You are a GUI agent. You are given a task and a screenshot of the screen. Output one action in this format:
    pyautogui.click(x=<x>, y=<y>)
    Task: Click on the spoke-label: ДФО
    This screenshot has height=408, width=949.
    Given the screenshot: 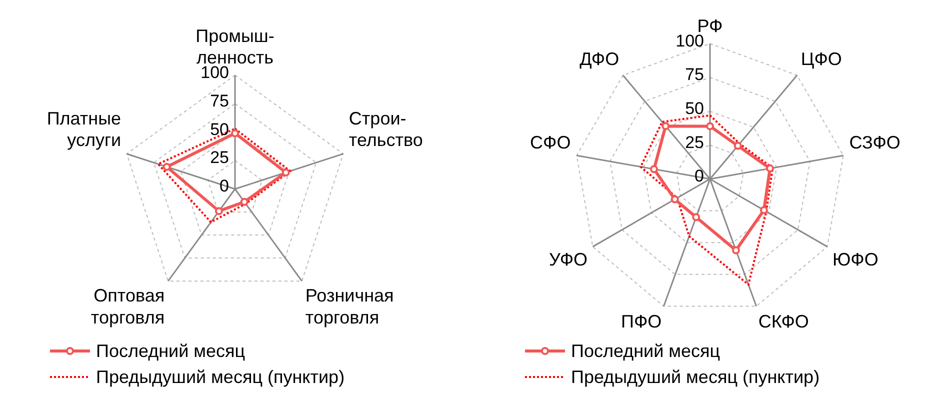 What is the action you would take?
    pyautogui.click(x=600, y=58)
    